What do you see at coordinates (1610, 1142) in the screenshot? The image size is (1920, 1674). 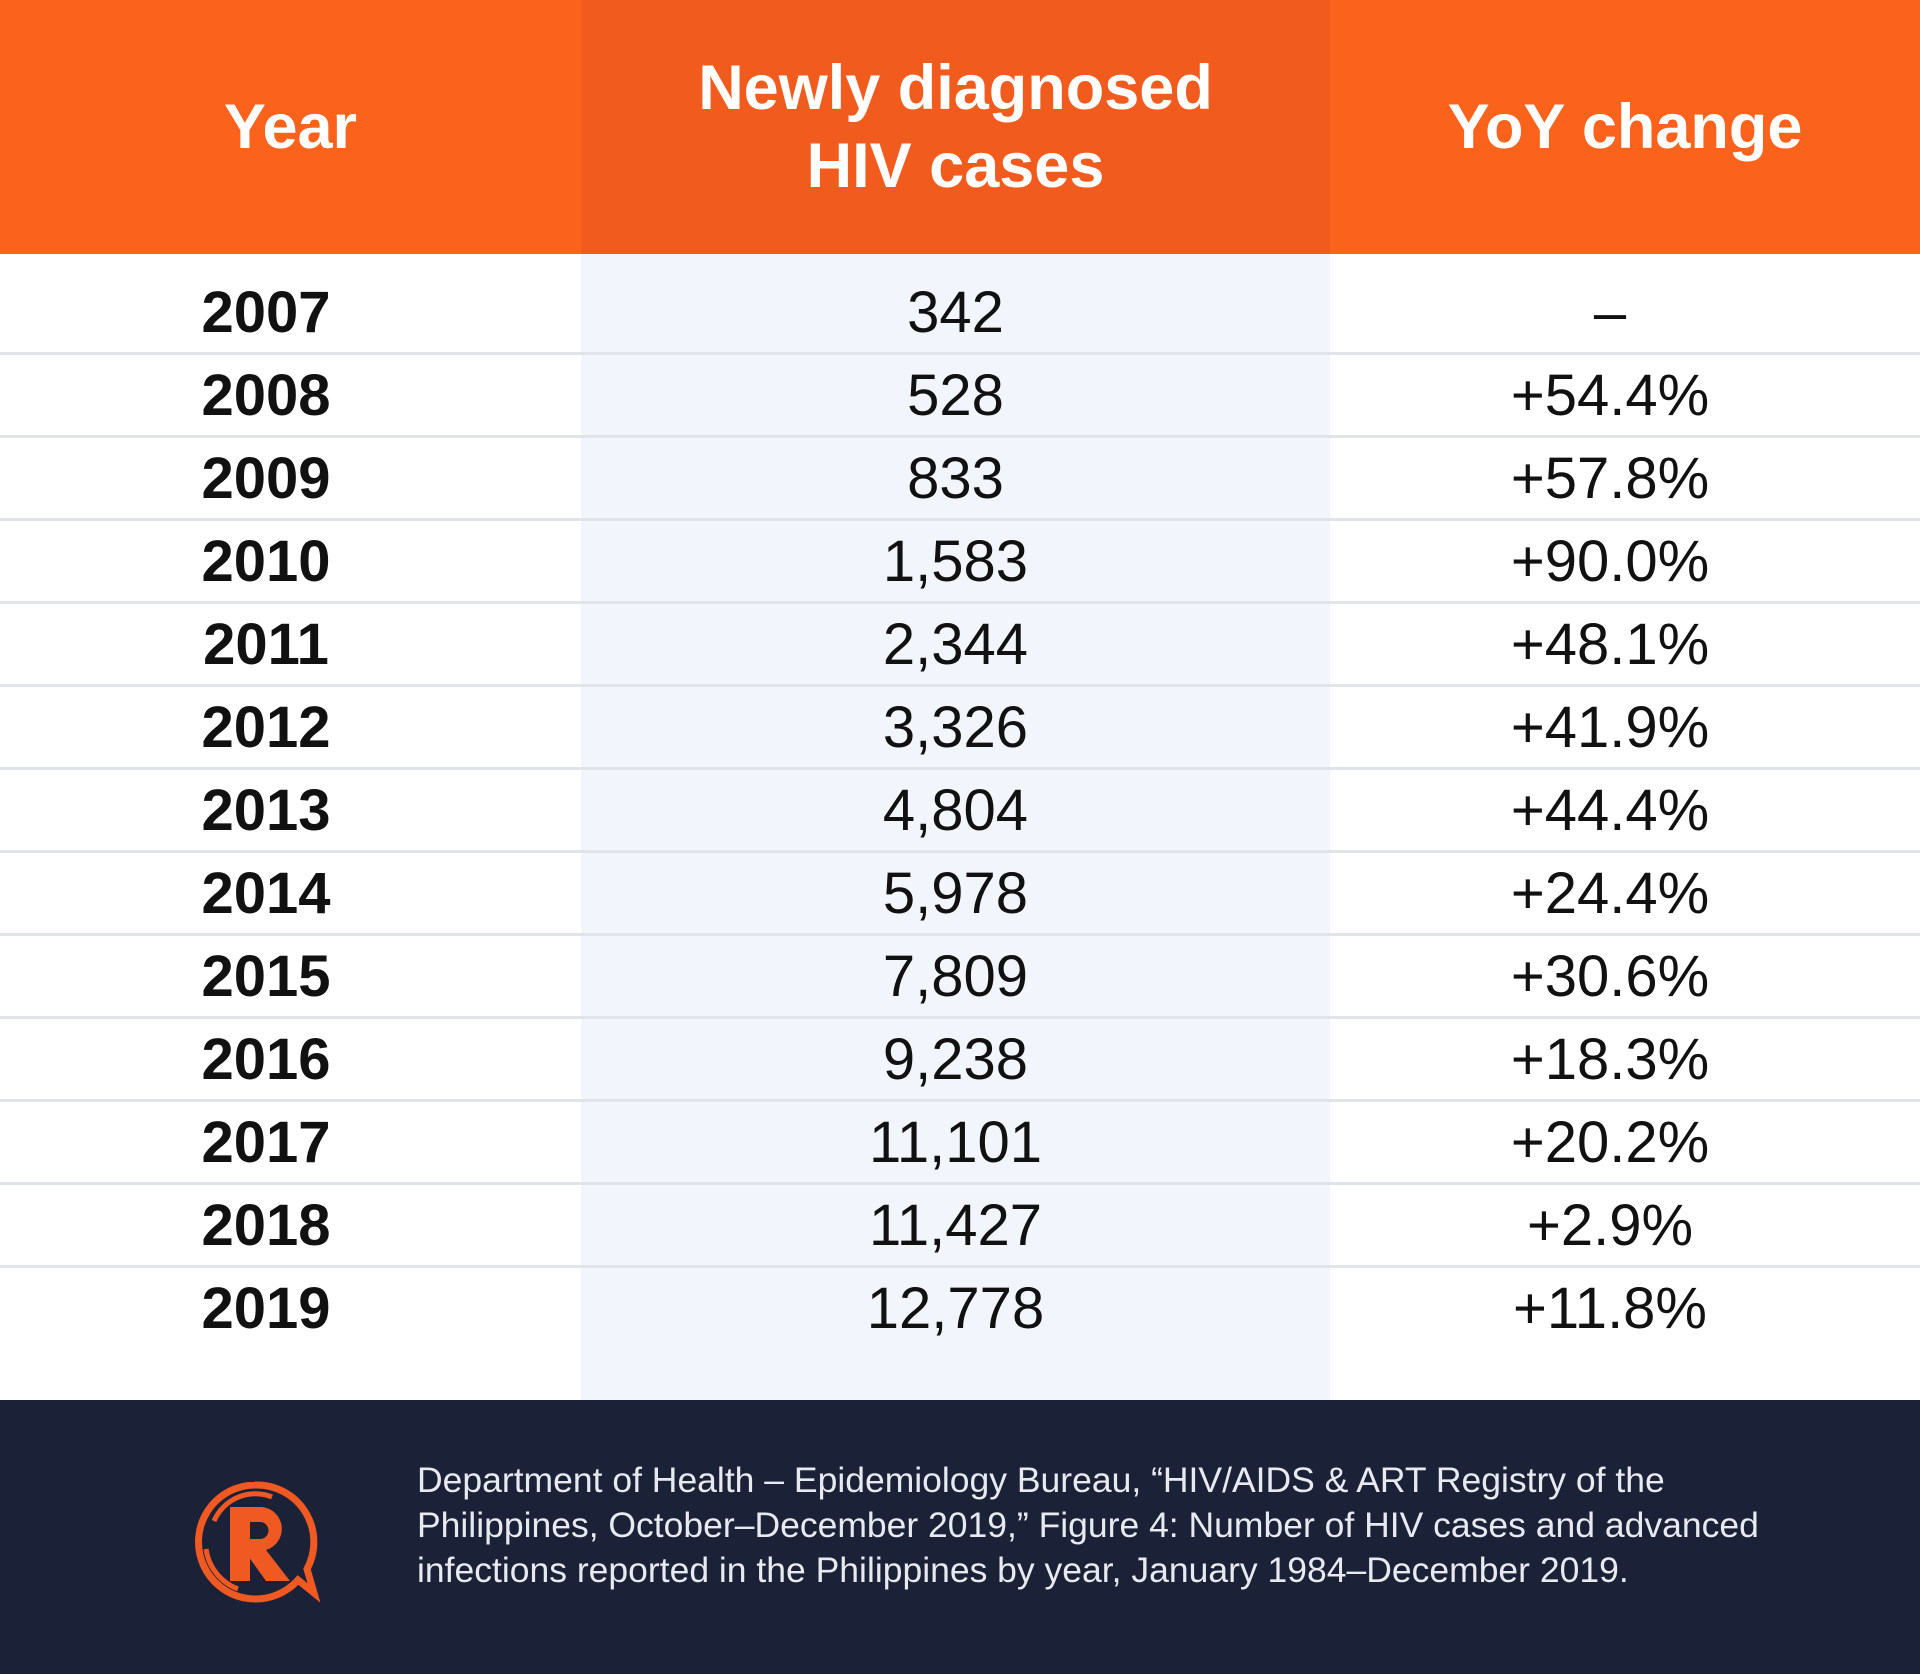 I see `yoy-change-cell: +20.2%` at bounding box center [1610, 1142].